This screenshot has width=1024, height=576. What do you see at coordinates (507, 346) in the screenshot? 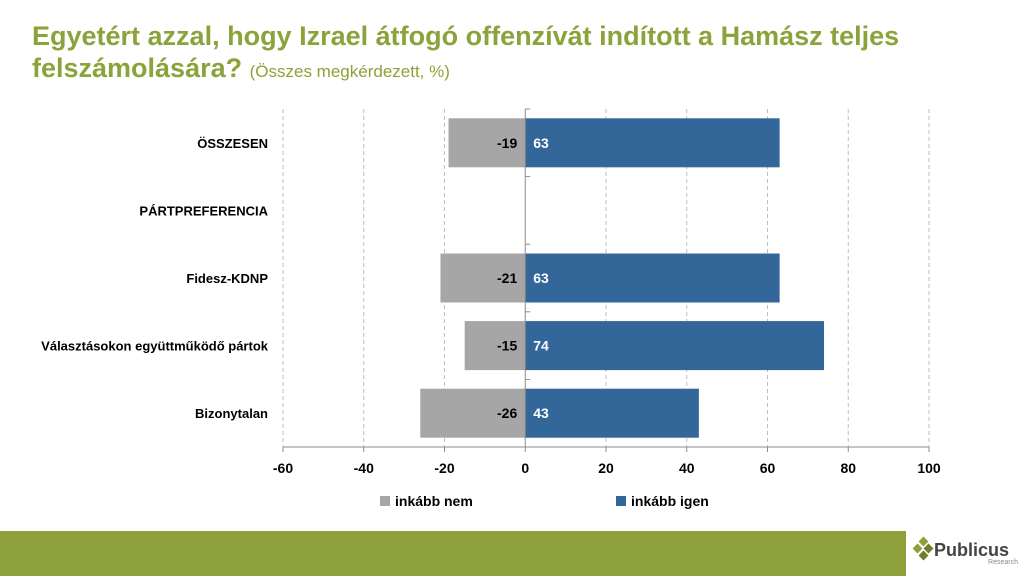
I see `data-label-nem: -15` at bounding box center [507, 346].